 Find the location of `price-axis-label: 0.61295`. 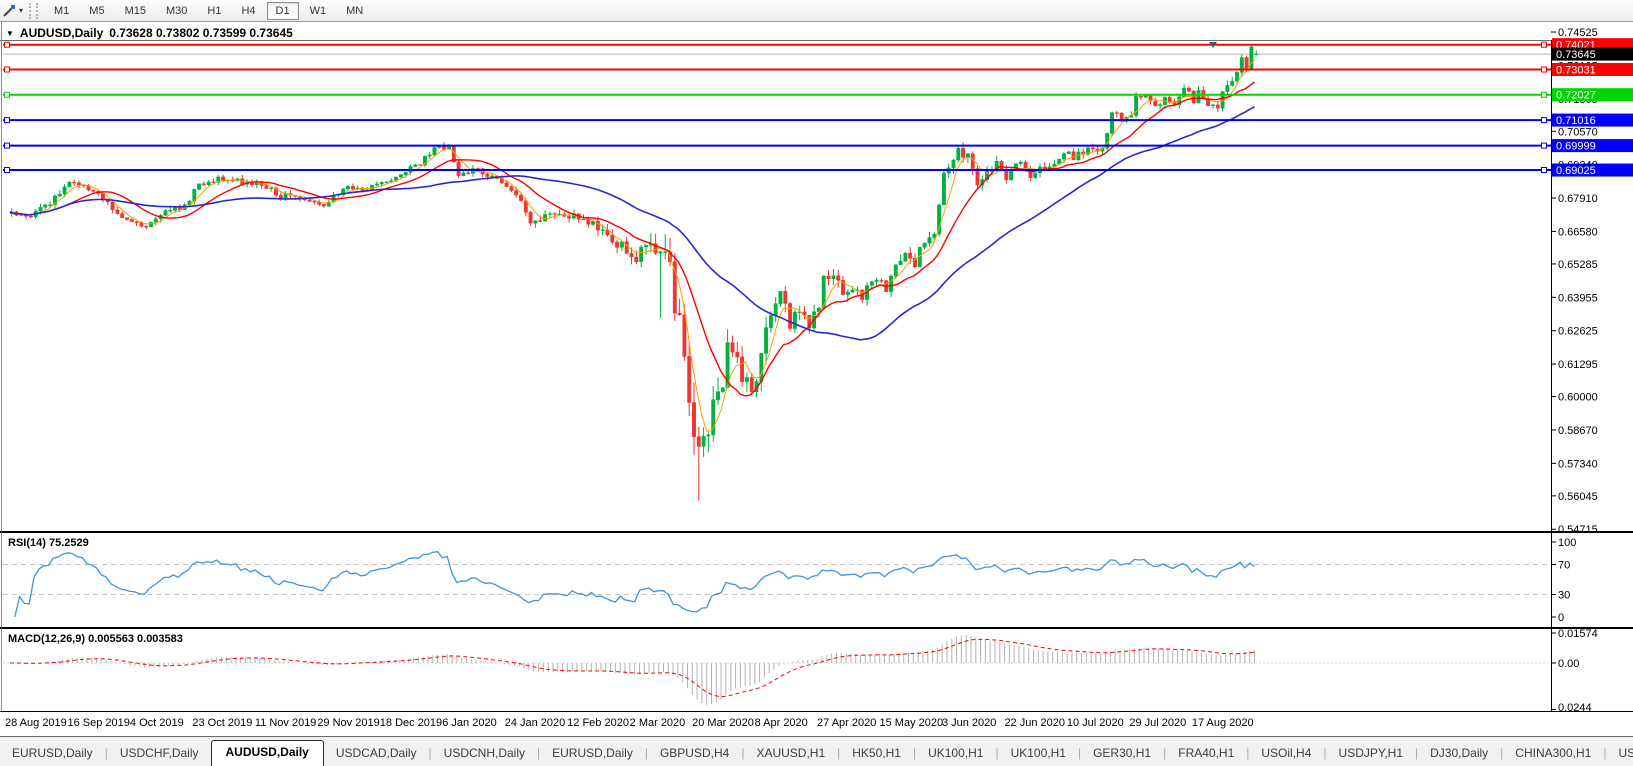

price-axis-label: 0.61295 is located at coordinates (1578, 365).